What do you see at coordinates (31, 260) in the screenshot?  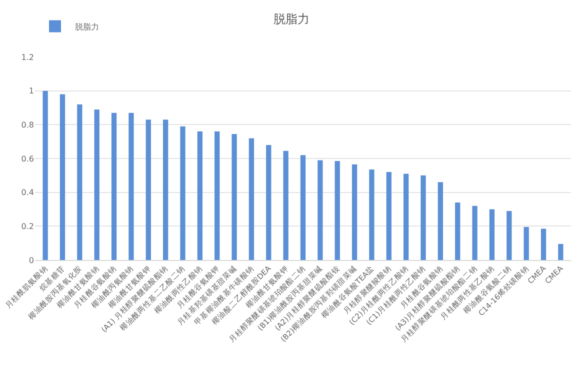 I see `y-tick-label: 0` at bounding box center [31, 260].